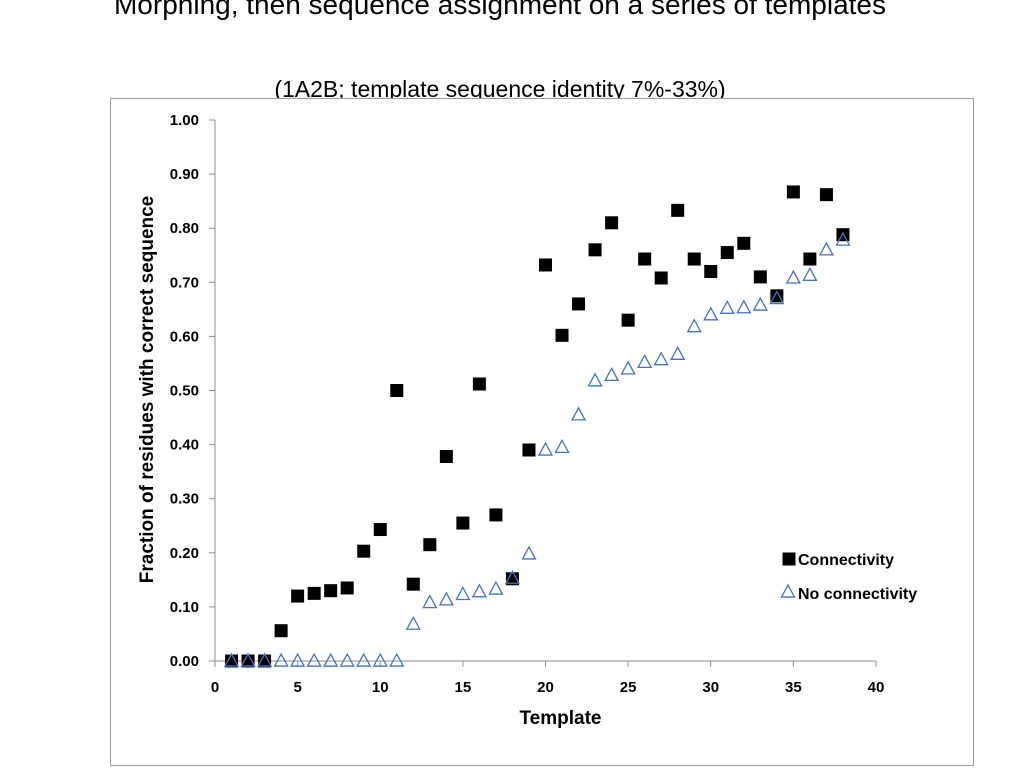  Describe the element at coordinates (184, 607) in the screenshot. I see `y-tick-label: 0.10` at that location.